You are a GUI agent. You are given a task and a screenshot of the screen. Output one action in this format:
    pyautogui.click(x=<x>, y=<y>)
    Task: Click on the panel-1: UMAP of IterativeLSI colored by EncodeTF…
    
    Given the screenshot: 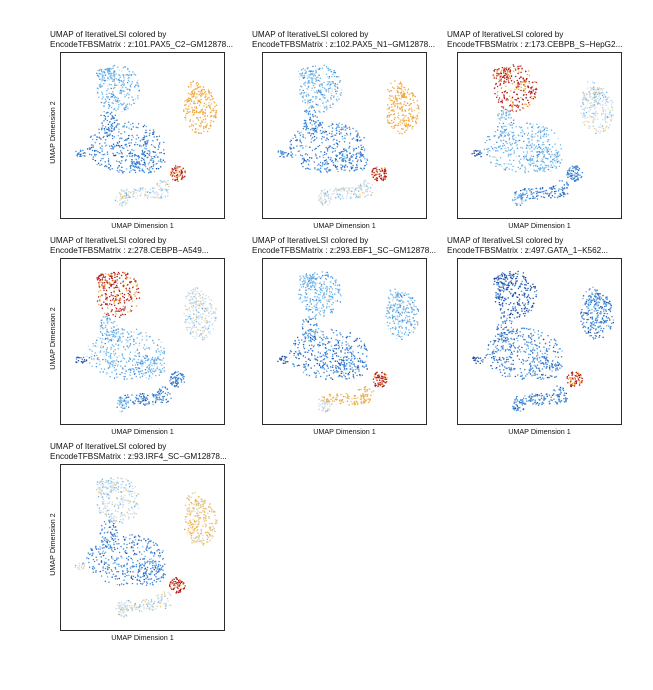 What is the action you would take?
    pyautogui.click(x=342, y=135)
    